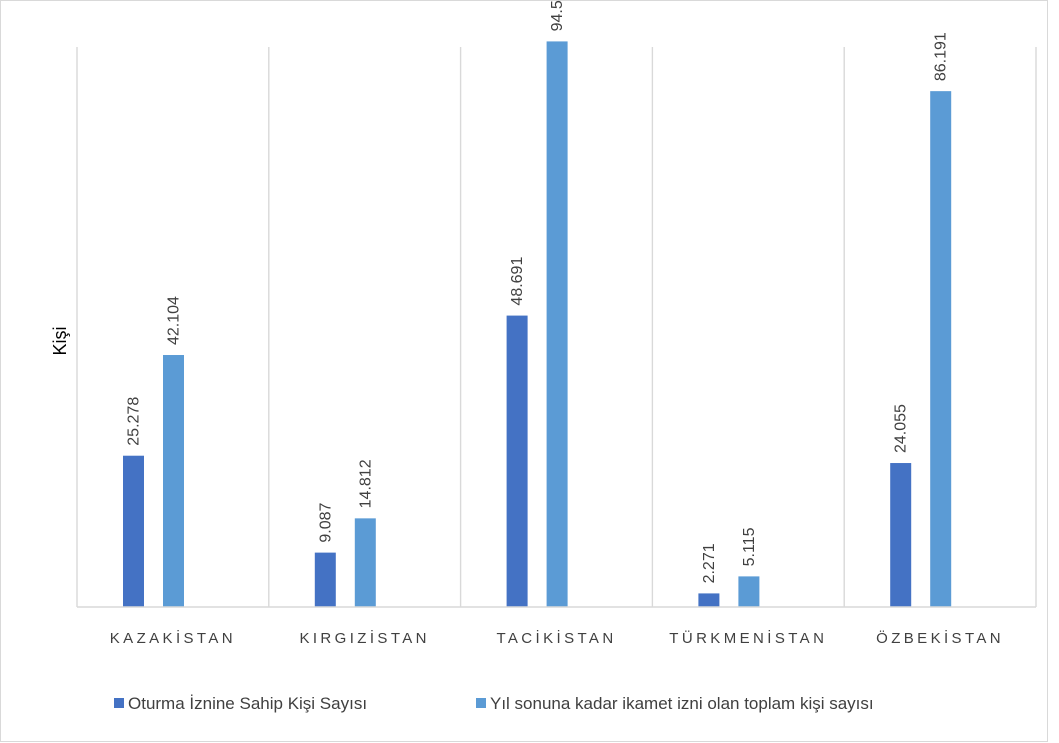 Image resolution: width=1059 pixels, height=743 pixels. What do you see at coordinates (325, 522) in the screenshot?
I see `data-label-series-1-1: 9.087` at bounding box center [325, 522].